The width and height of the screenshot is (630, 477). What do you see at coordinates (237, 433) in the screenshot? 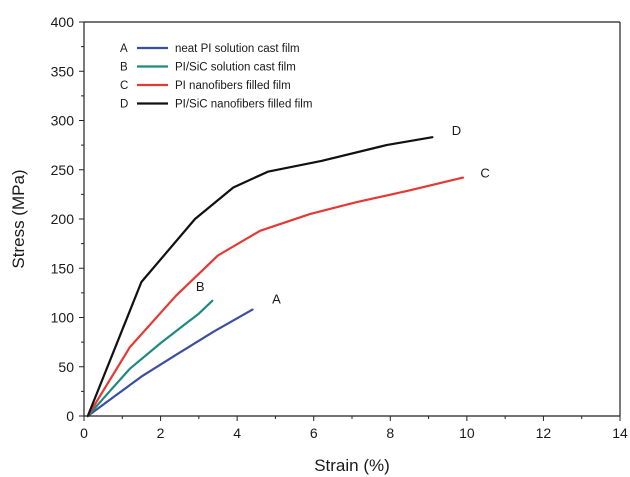
I see `x-tick-label: 4` at bounding box center [237, 433].